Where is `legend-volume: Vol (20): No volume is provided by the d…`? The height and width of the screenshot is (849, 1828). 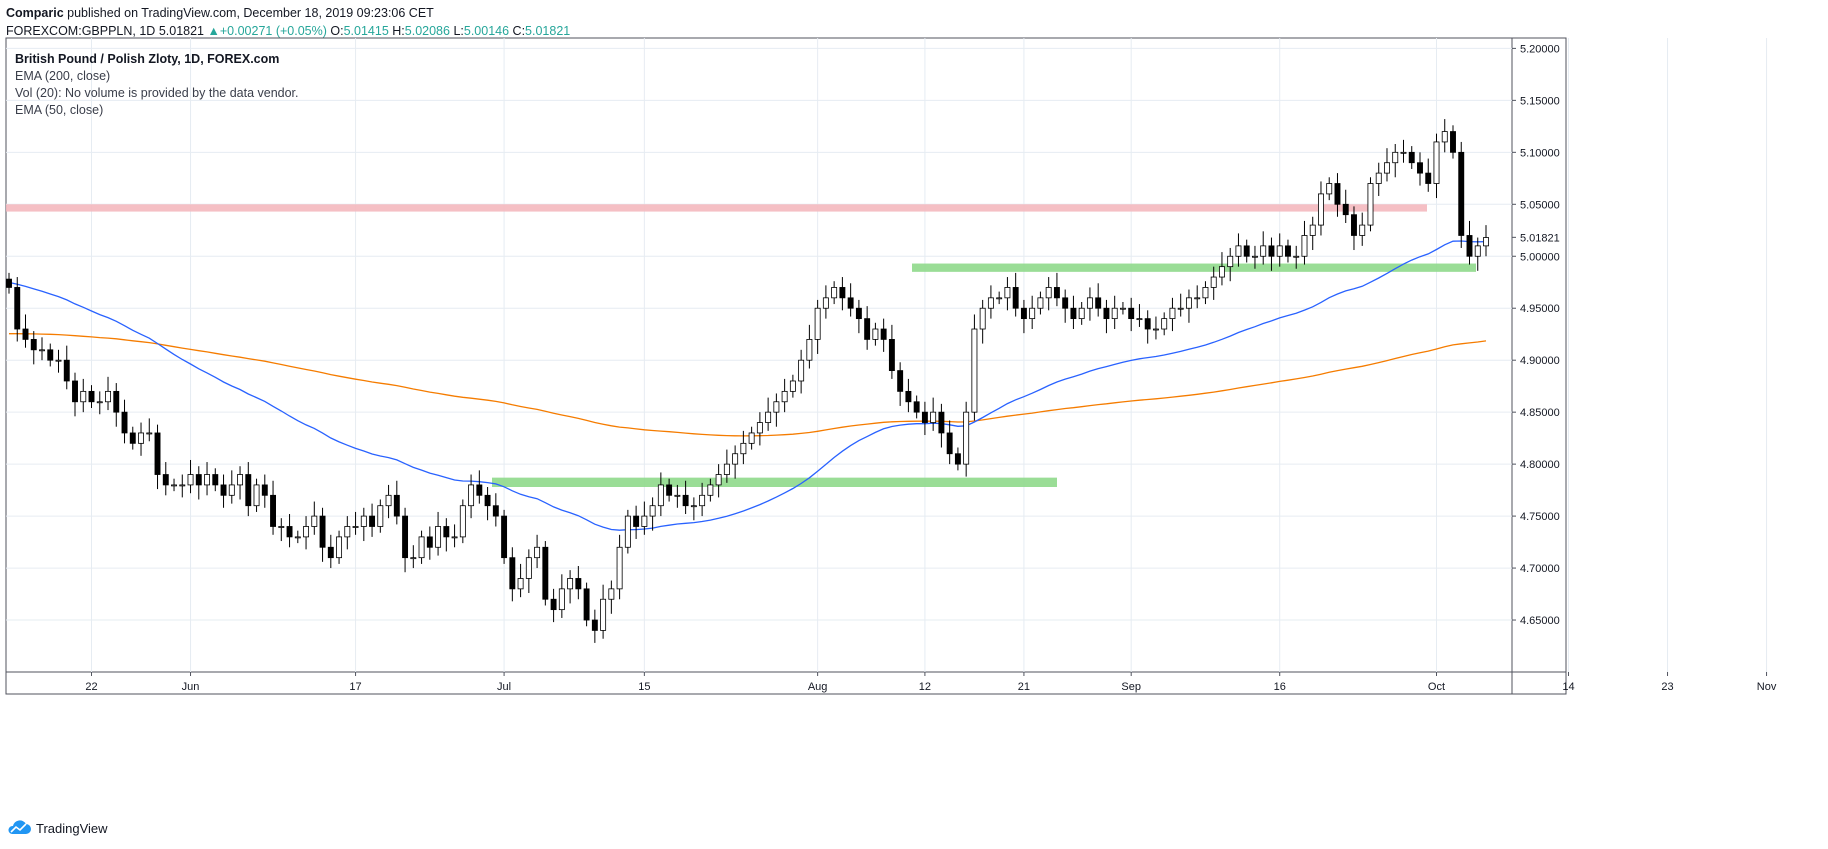
legend-volume: Vol (20): No volume is provided by the d… is located at coordinates (157, 93).